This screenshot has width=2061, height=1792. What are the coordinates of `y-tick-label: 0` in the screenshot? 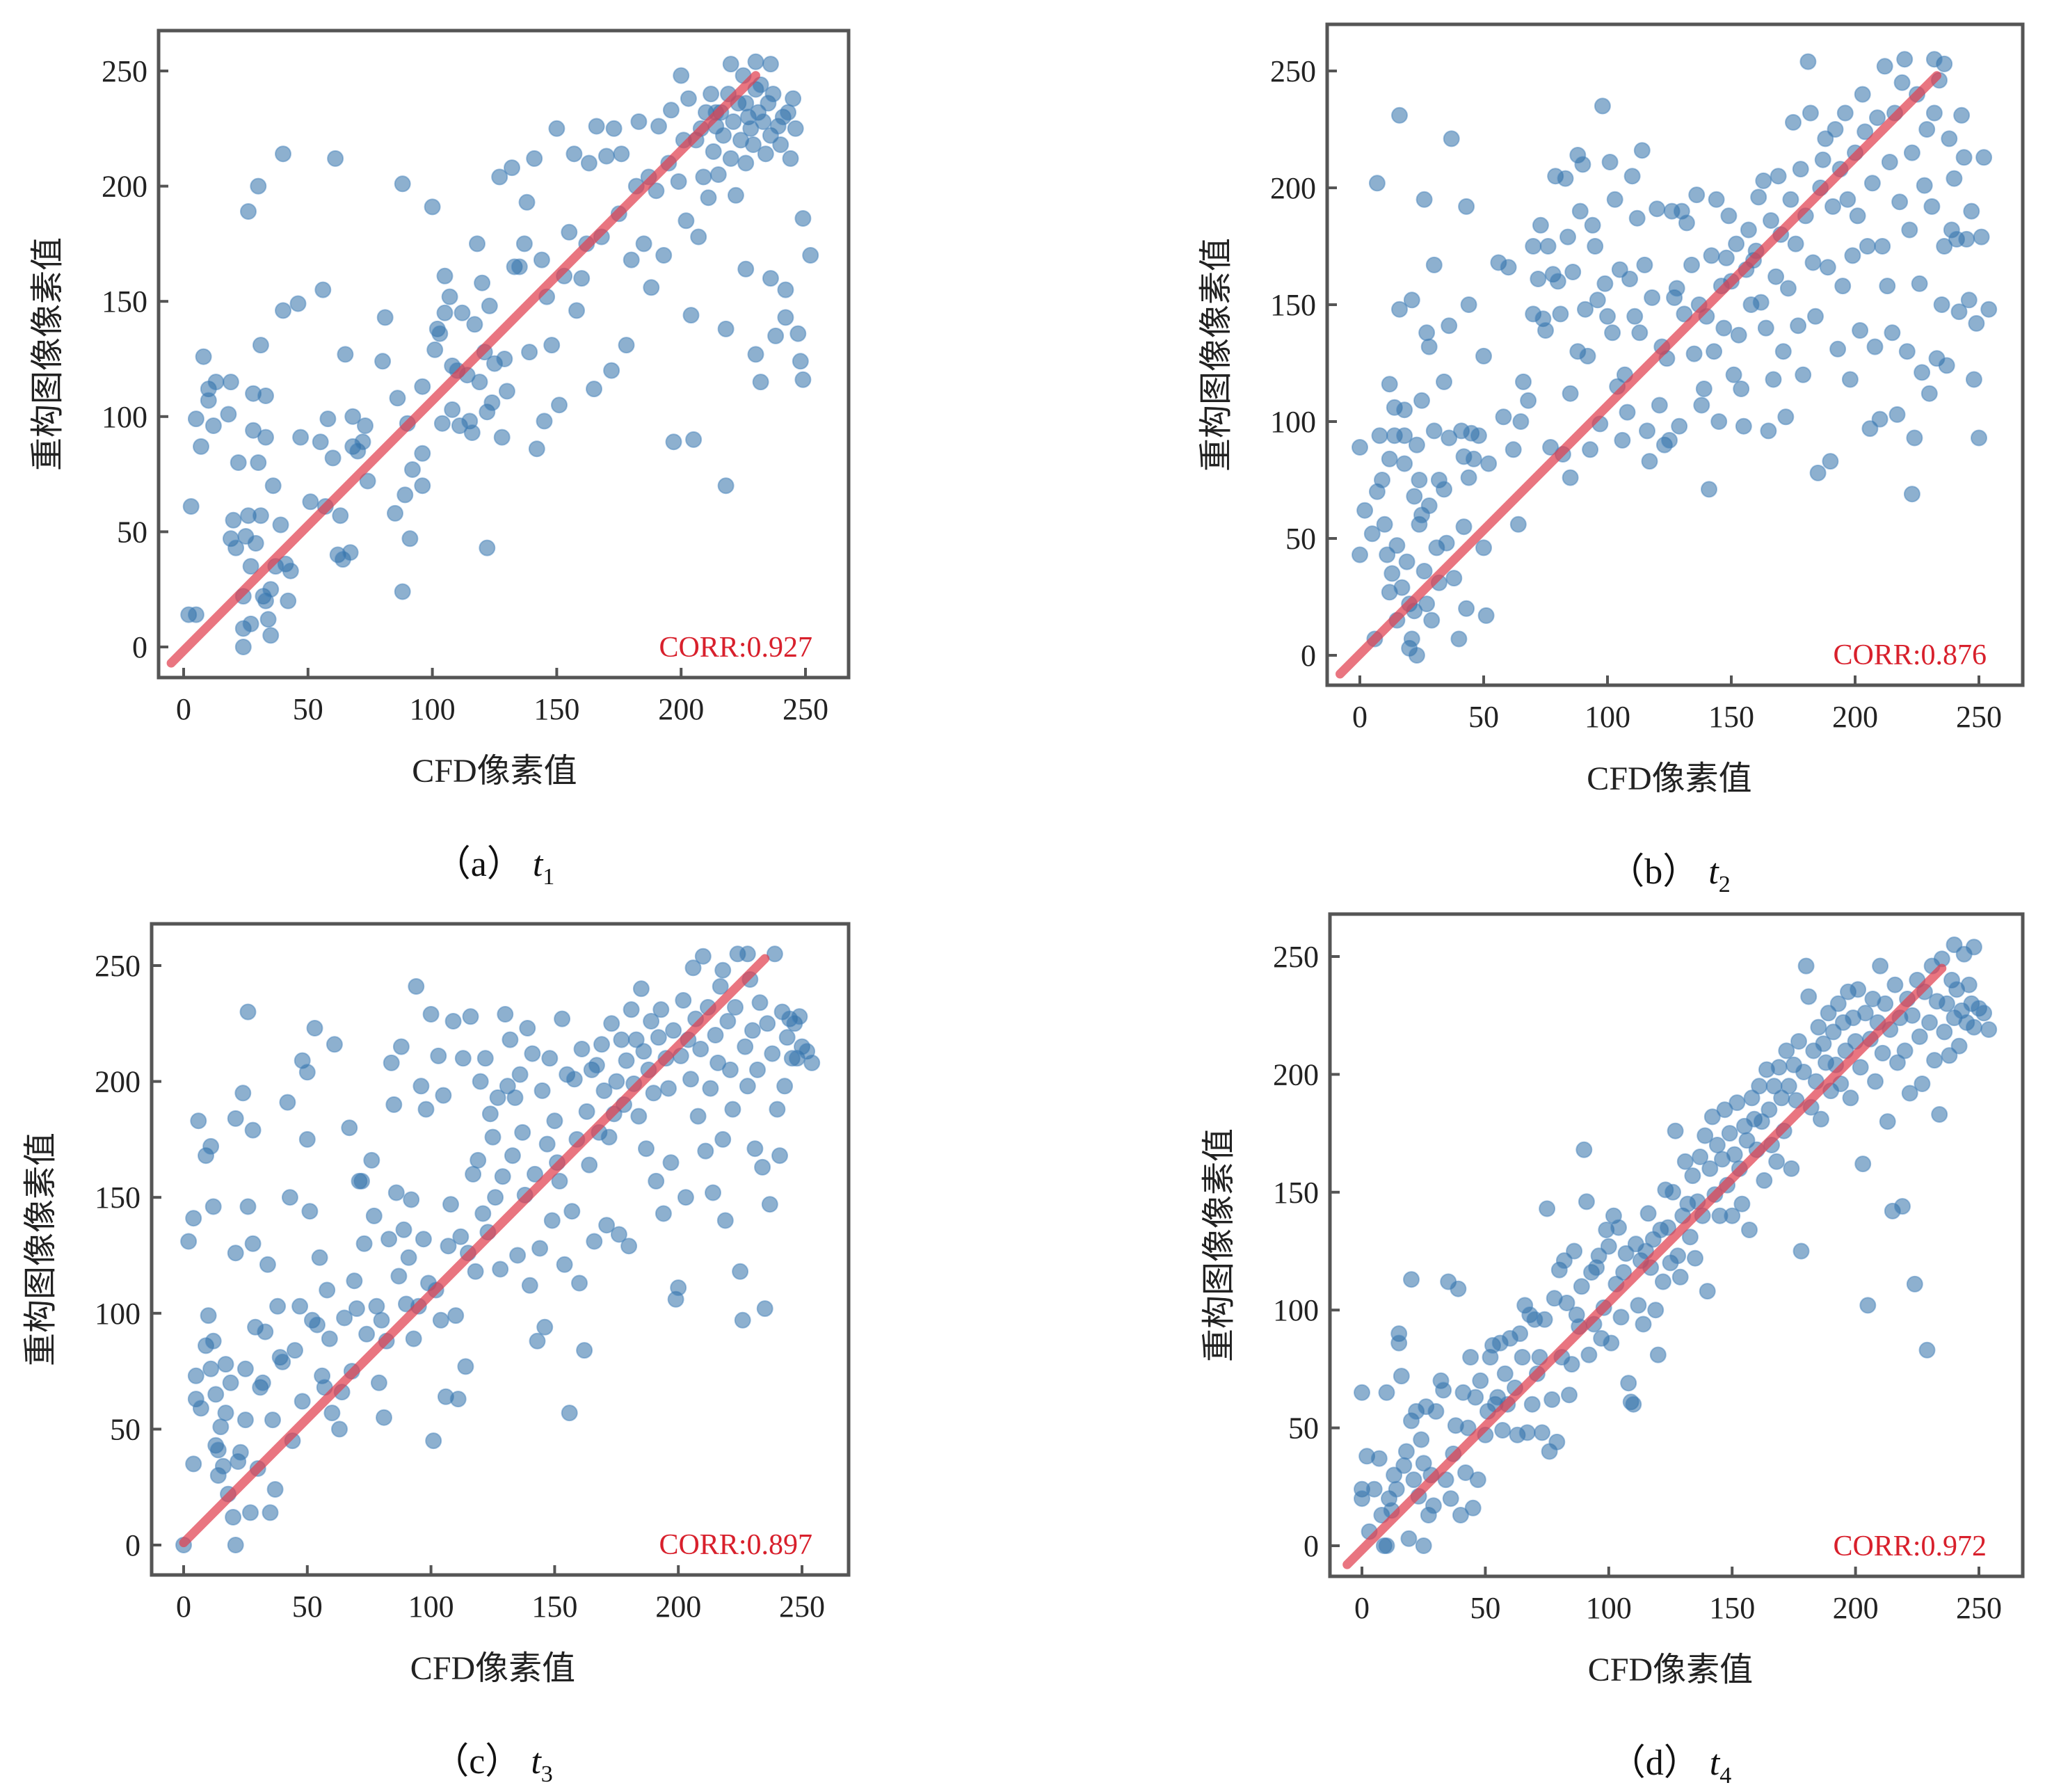 It's located at (133, 1545).